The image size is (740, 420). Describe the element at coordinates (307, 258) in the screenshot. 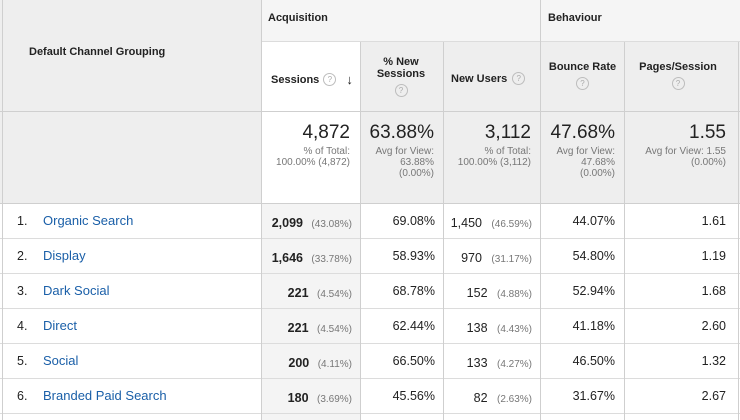

I see `cell-sessions: 1,646 (33.78%)` at that location.